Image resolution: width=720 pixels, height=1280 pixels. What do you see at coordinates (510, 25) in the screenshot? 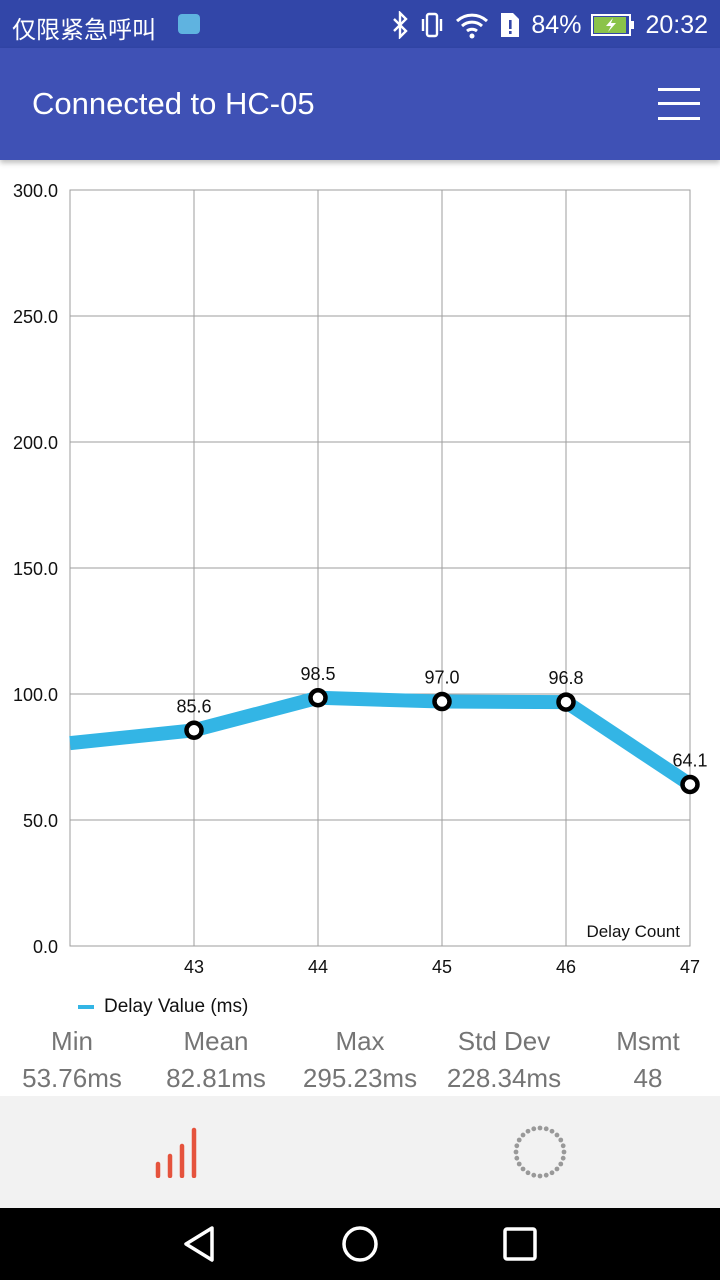
I see `sim-alert-icon` at bounding box center [510, 25].